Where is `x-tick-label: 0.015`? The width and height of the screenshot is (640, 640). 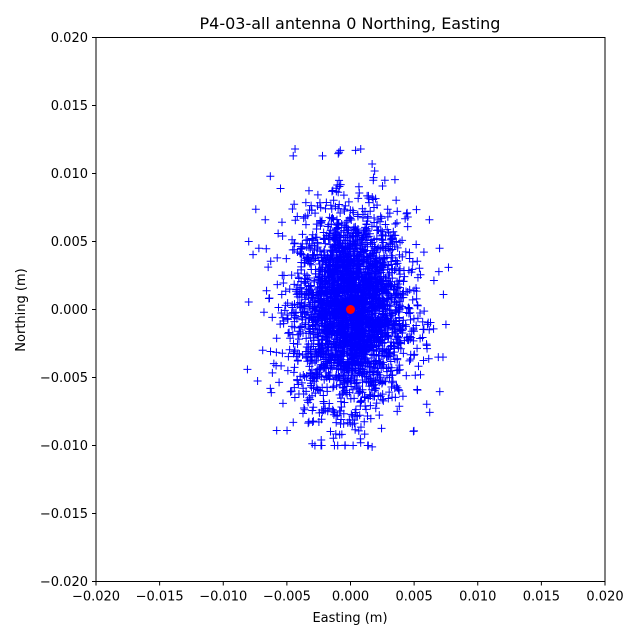 x-tick-label: 0.015 is located at coordinates (541, 597).